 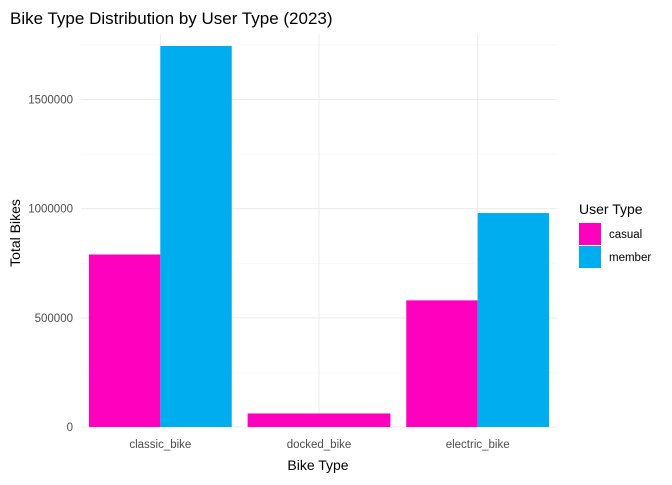 What do you see at coordinates (160, 445) in the screenshot?
I see `x-tick-label: classic_bike` at bounding box center [160, 445].